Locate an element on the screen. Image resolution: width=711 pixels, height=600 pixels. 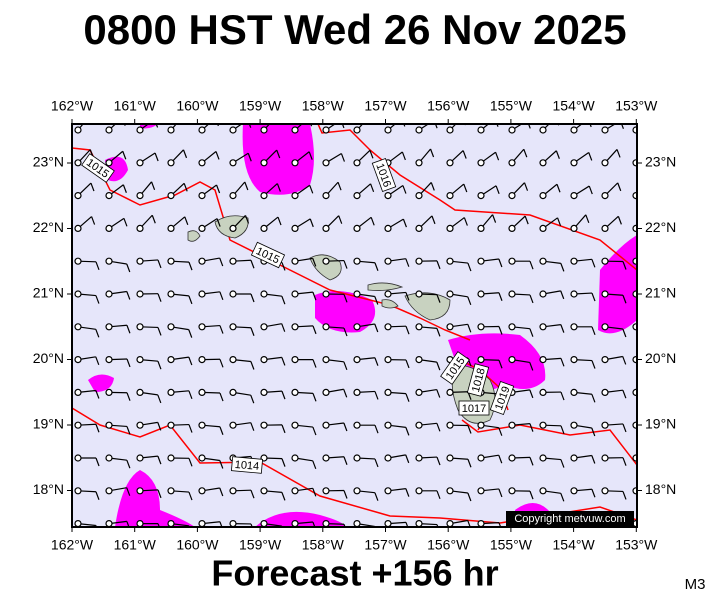
lon-label: 162°W is located at coordinates (72, 545).